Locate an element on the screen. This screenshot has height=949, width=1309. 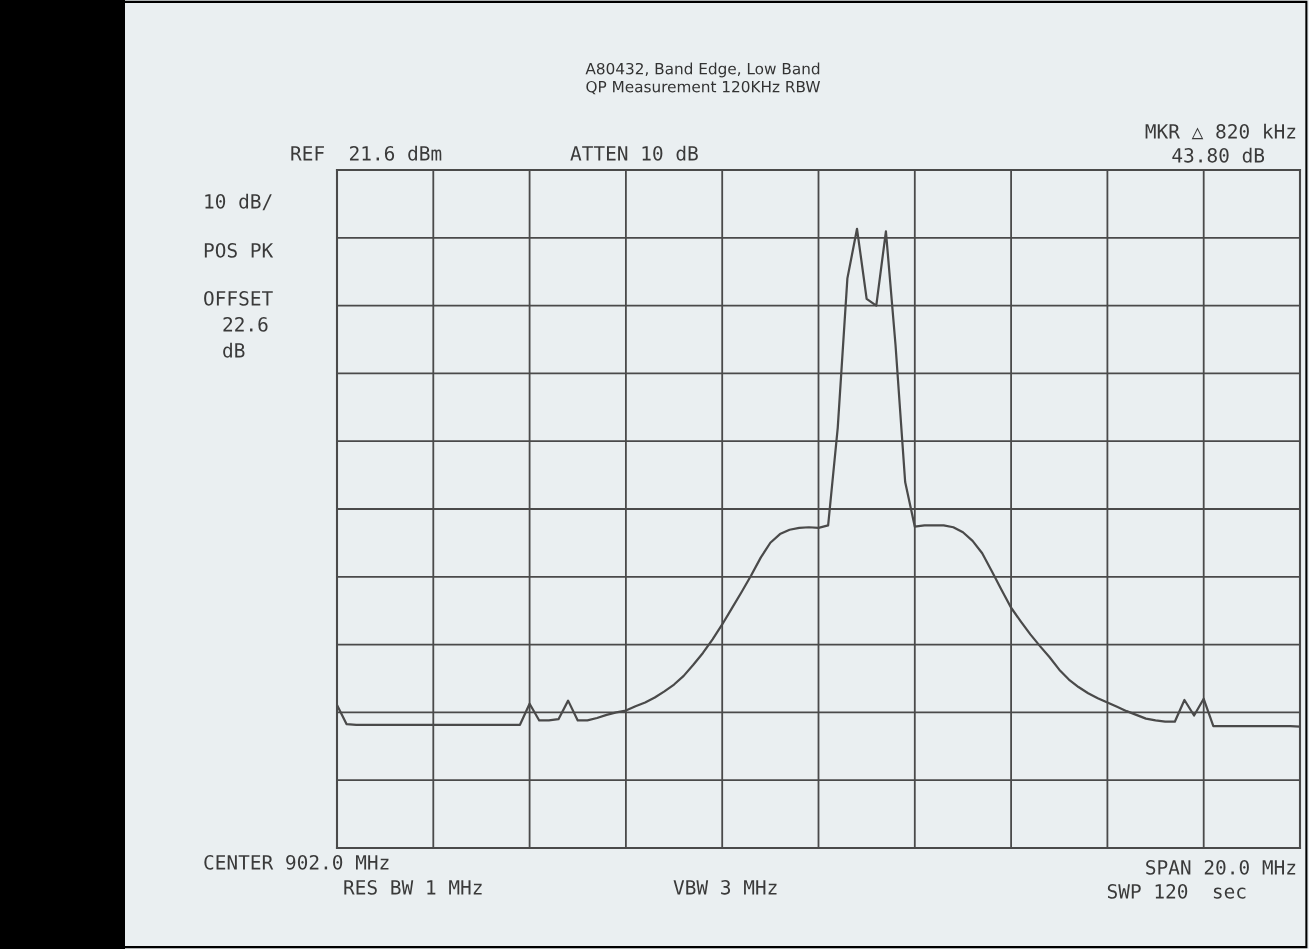
text: SWP 120 sec is located at coordinates (1176, 891).